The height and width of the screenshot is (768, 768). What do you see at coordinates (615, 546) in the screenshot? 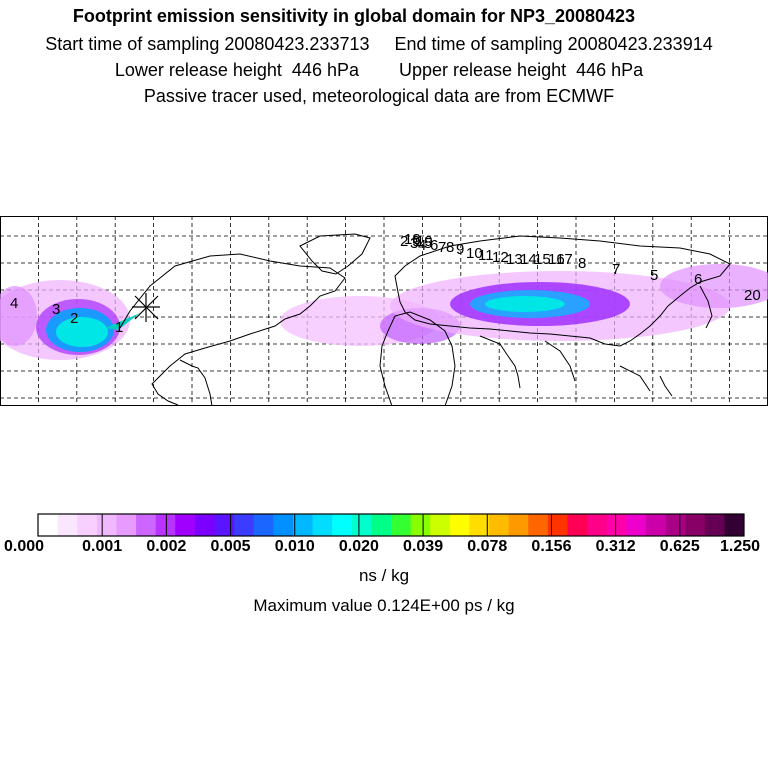
I see `colorbar-tick-label: 0.312` at bounding box center [615, 546].